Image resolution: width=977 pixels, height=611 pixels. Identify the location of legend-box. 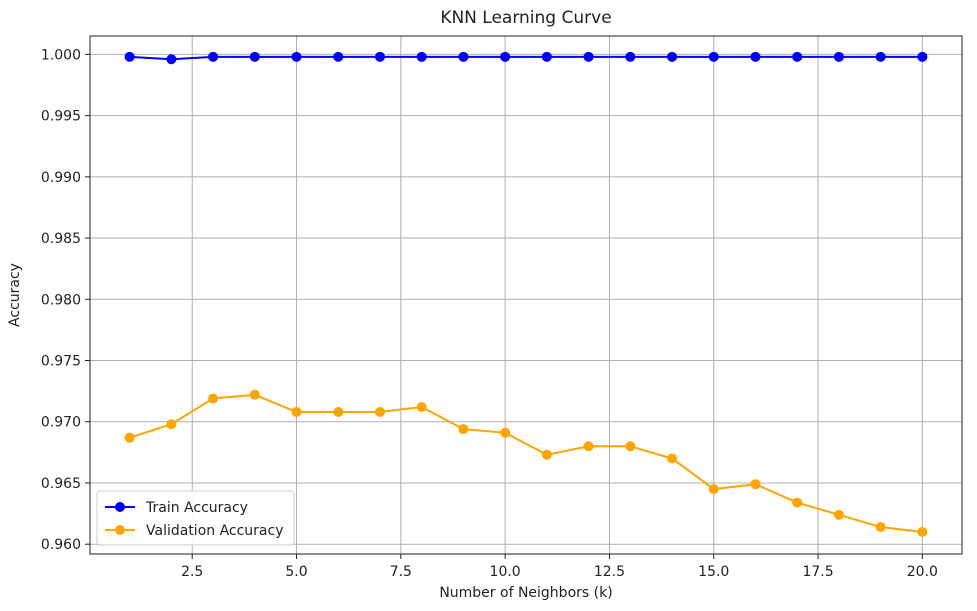
(195, 518).